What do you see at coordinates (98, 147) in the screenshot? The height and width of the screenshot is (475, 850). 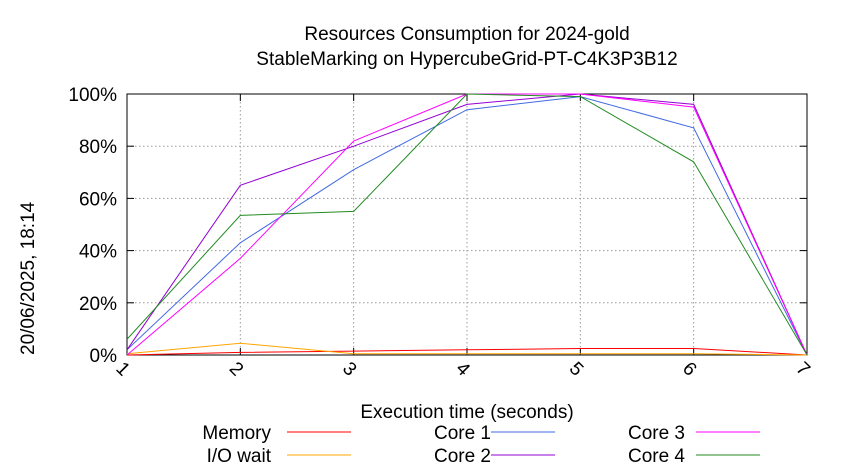 I see `y-tick-label: 80%` at bounding box center [98, 147].